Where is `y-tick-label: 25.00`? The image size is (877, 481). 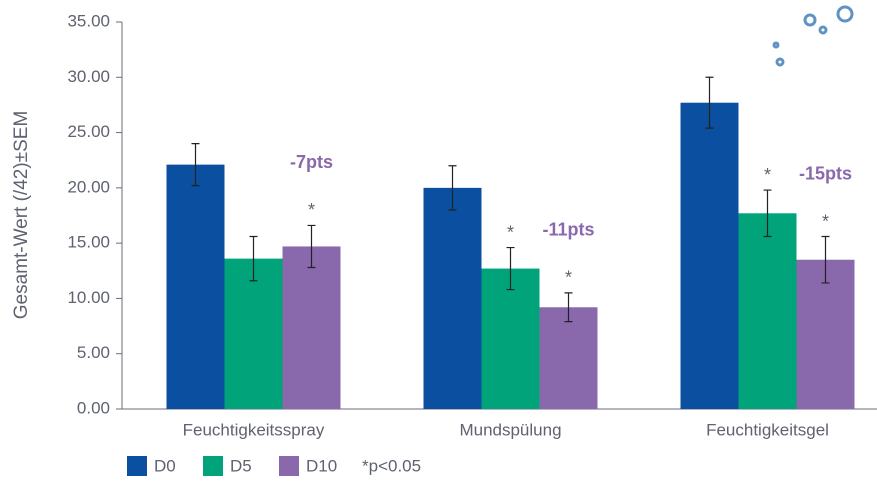 y-tick-label: 25.00 is located at coordinates (88, 131).